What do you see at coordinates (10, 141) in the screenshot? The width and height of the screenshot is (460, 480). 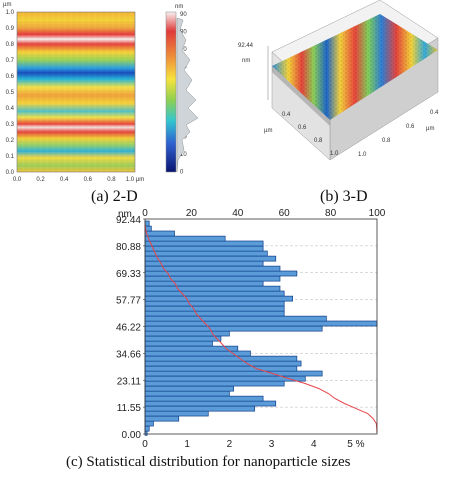 I see `y-tick-label: 0.2` at bounding box center [10, 141].